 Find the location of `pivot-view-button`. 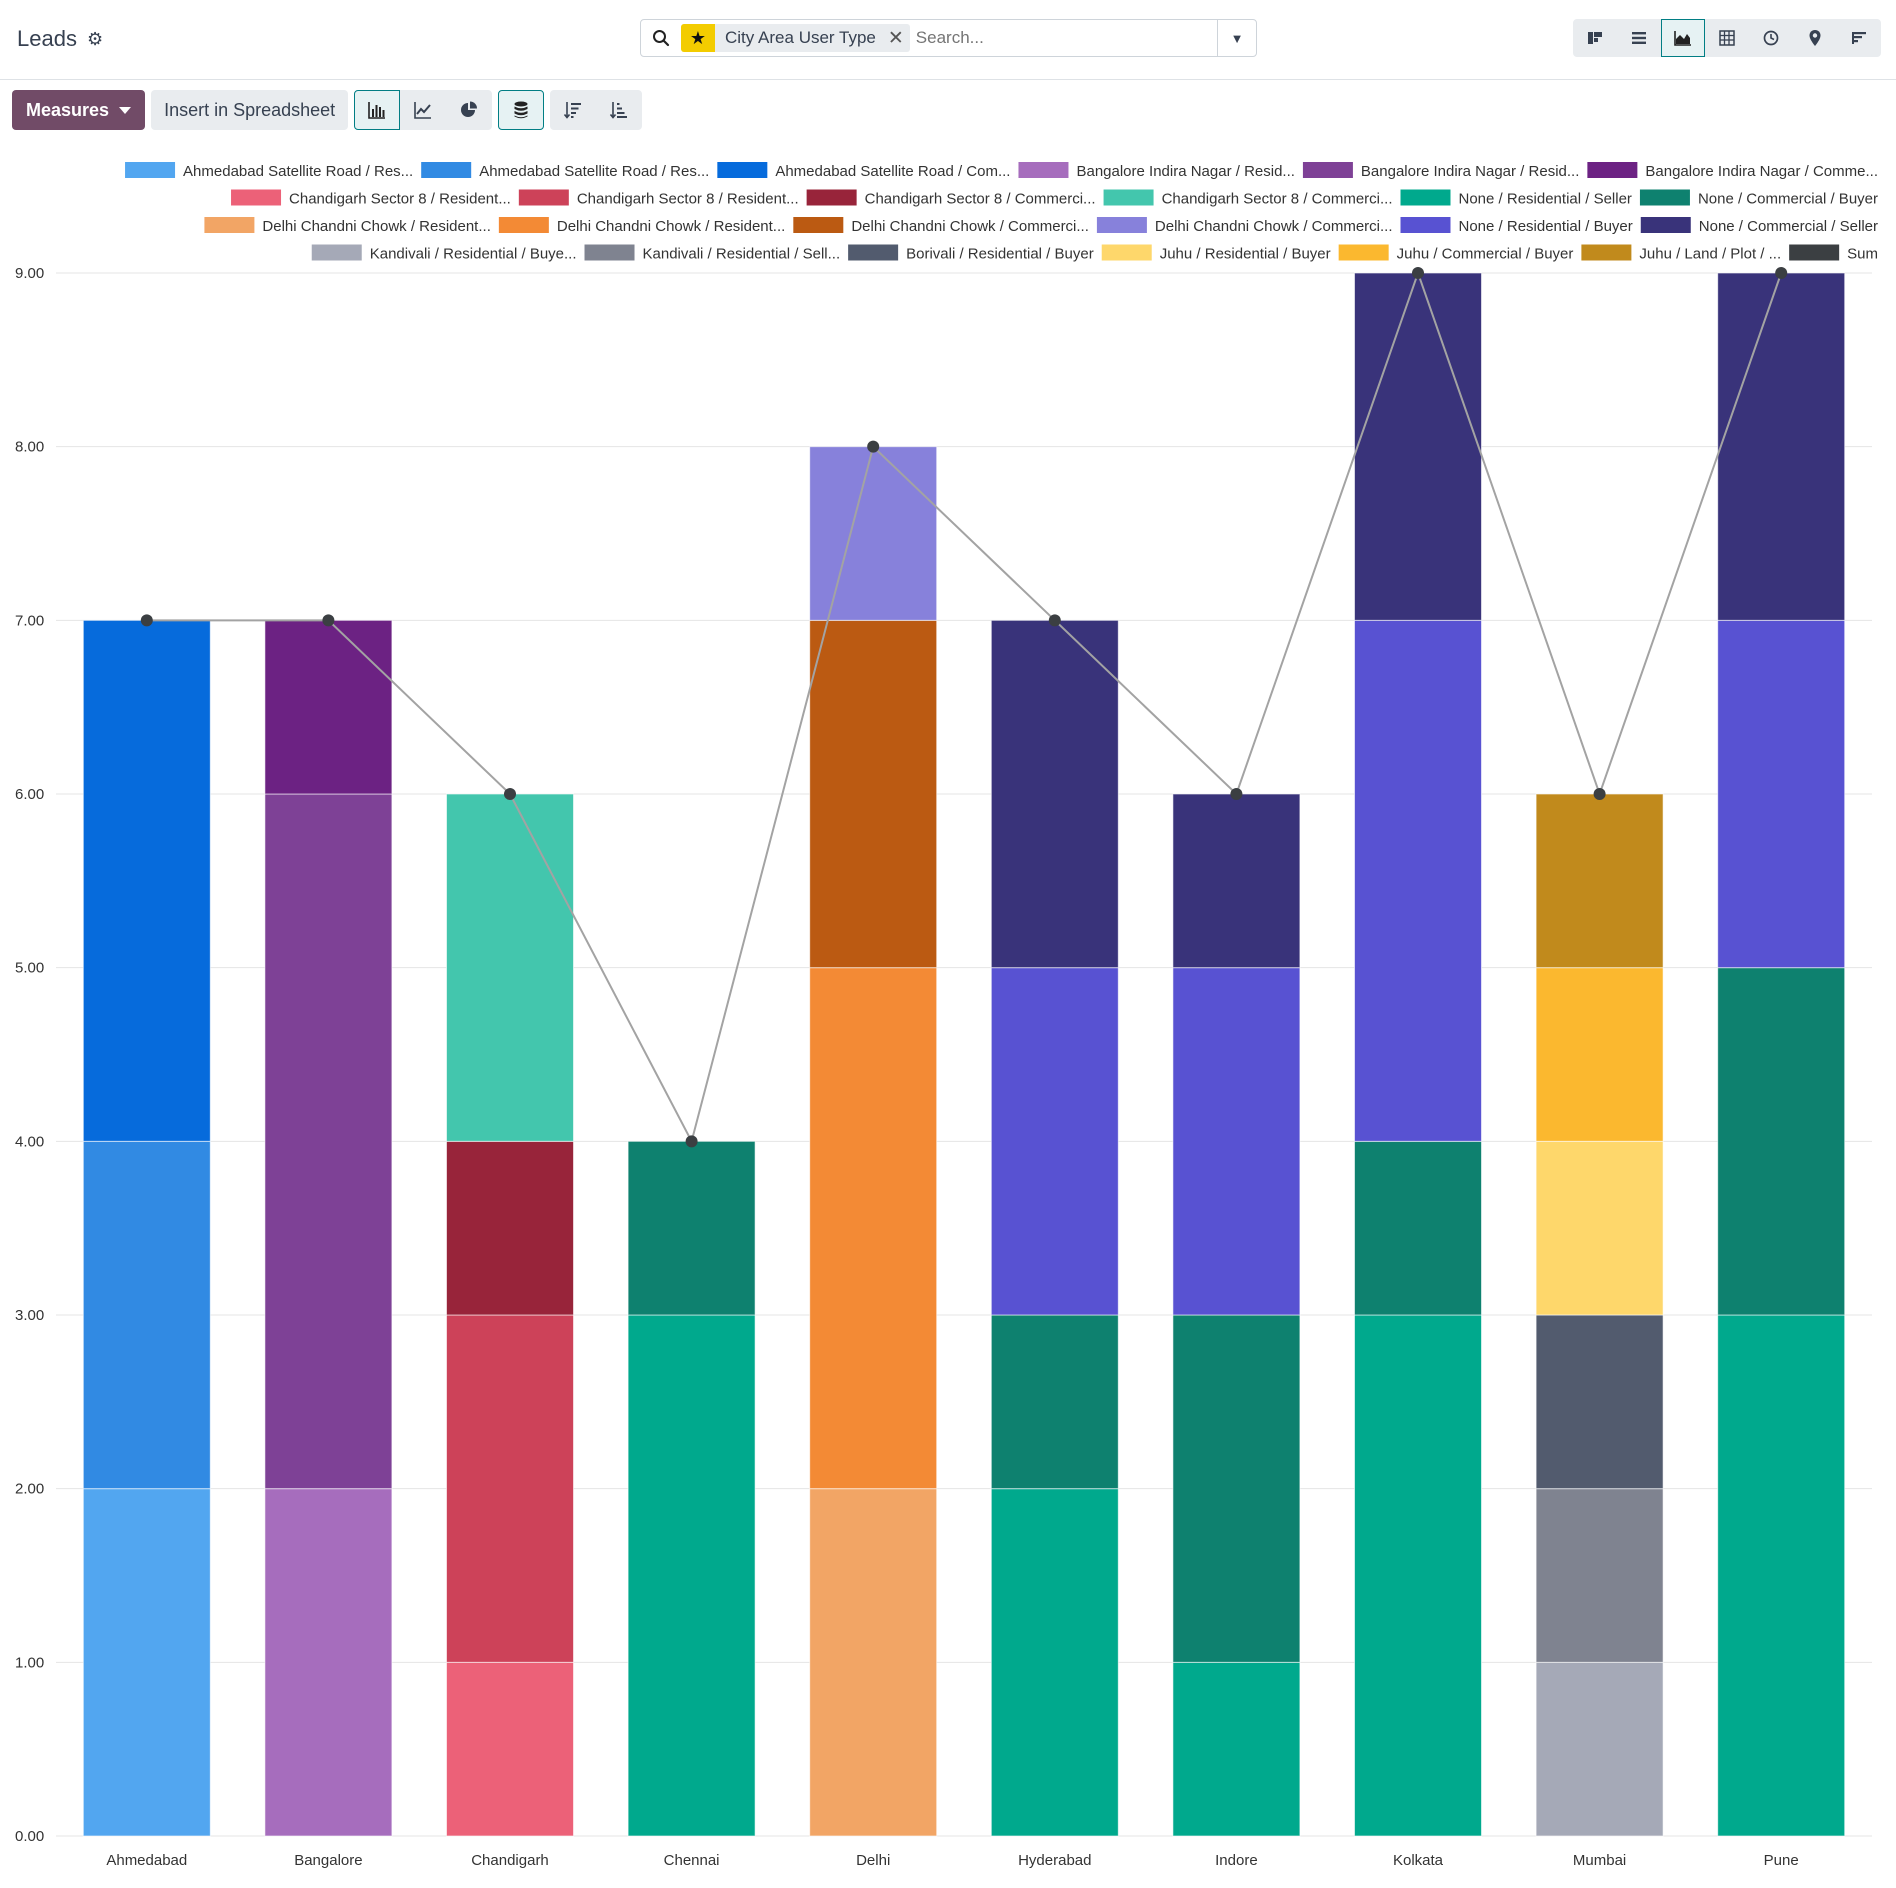

pivot-view-button is located at coordinates (1727, 38).